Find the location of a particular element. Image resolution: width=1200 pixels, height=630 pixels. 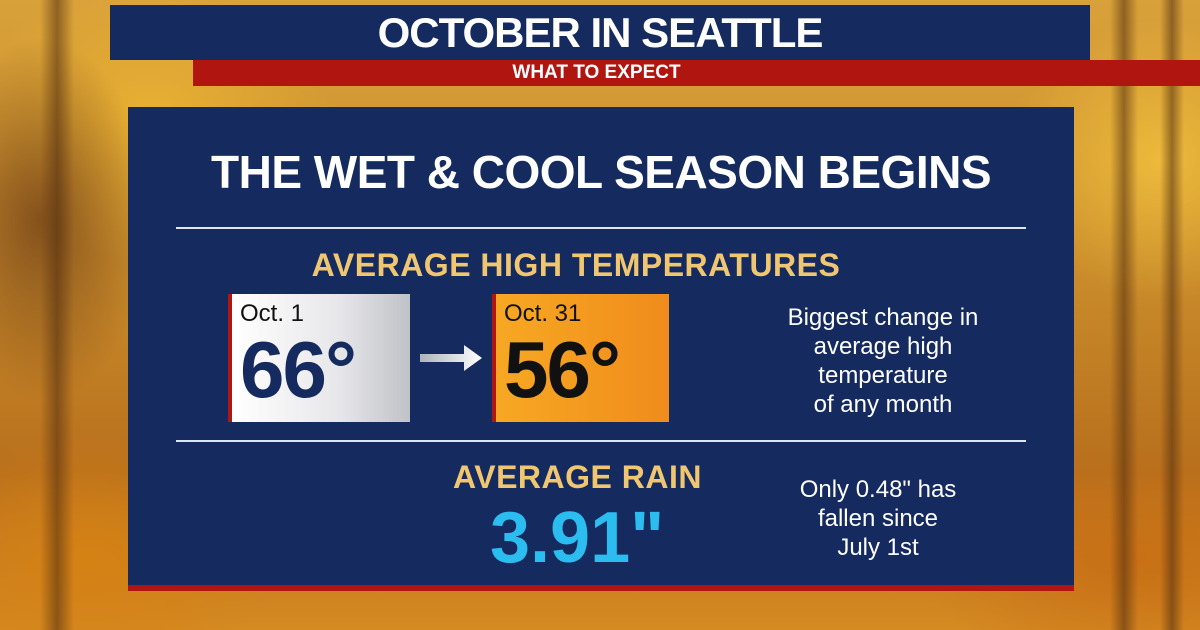

page-title: OCTOBER IN SEATTLE is located at coordinates (600, 32).